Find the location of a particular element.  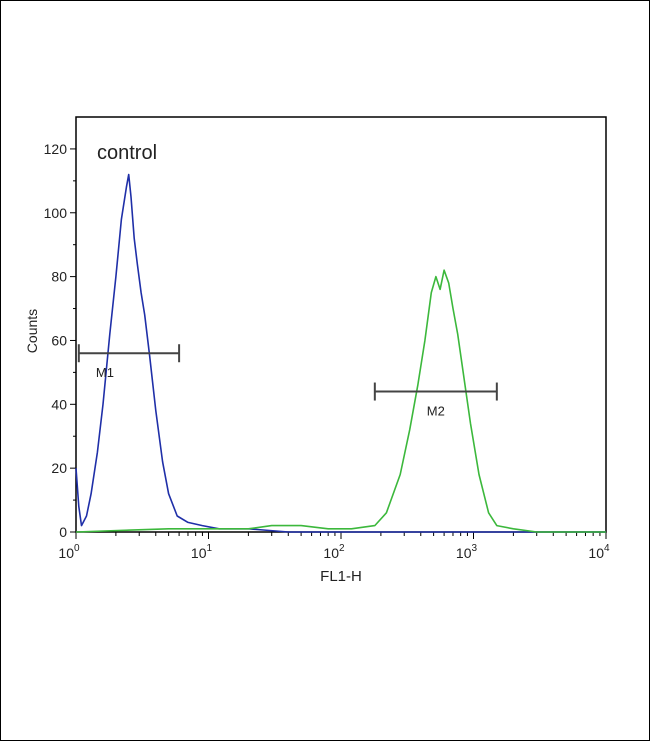

y-tick-label: 120 is located at coordinates (56, 149).